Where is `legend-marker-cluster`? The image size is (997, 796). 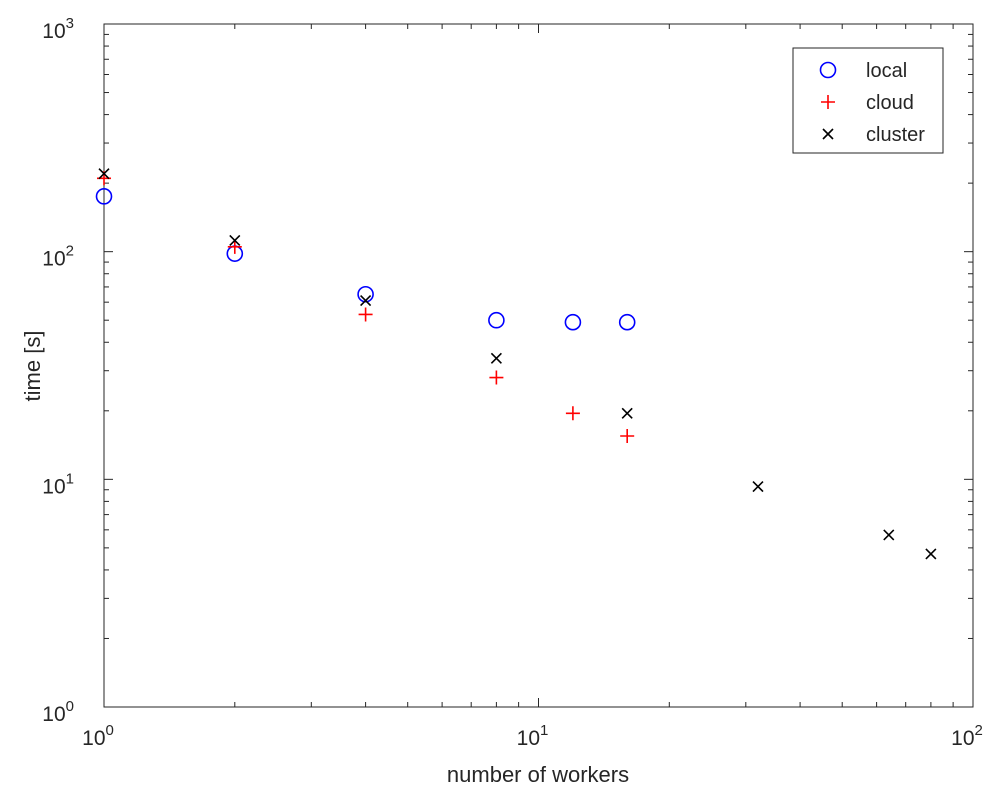
legend-marker-cluster is located at coordinates (828, 134).